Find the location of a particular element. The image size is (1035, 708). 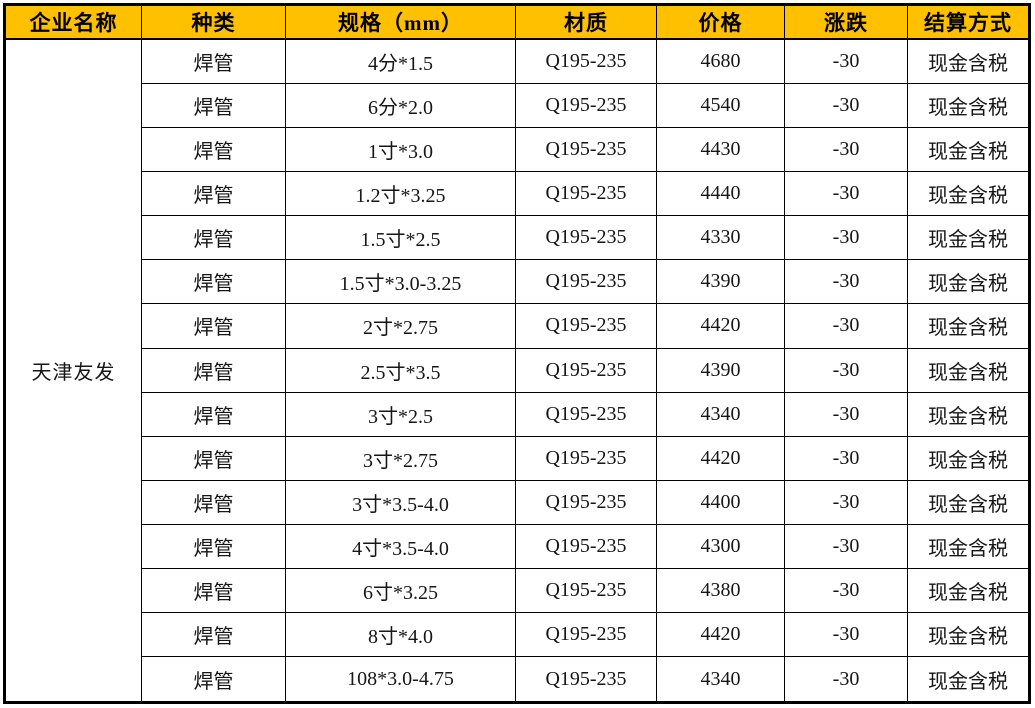

cell-price: 4390 is located at coordinates (720, 370).